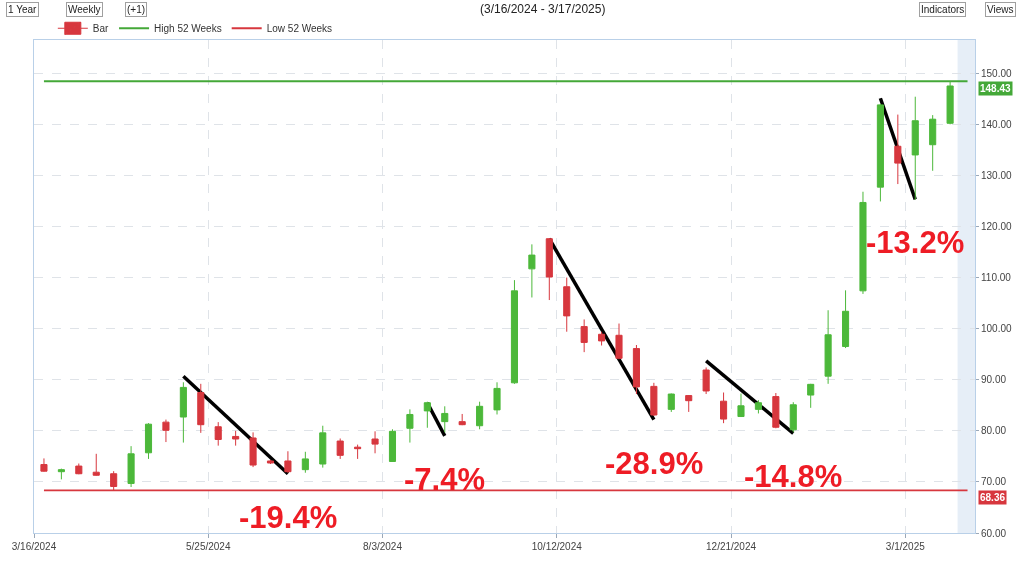 The image size is (1024, 564). Describe the element at coordinates (731, 546) in the screenshot. I see `x-tick-label: 12/21/2024` at that location.